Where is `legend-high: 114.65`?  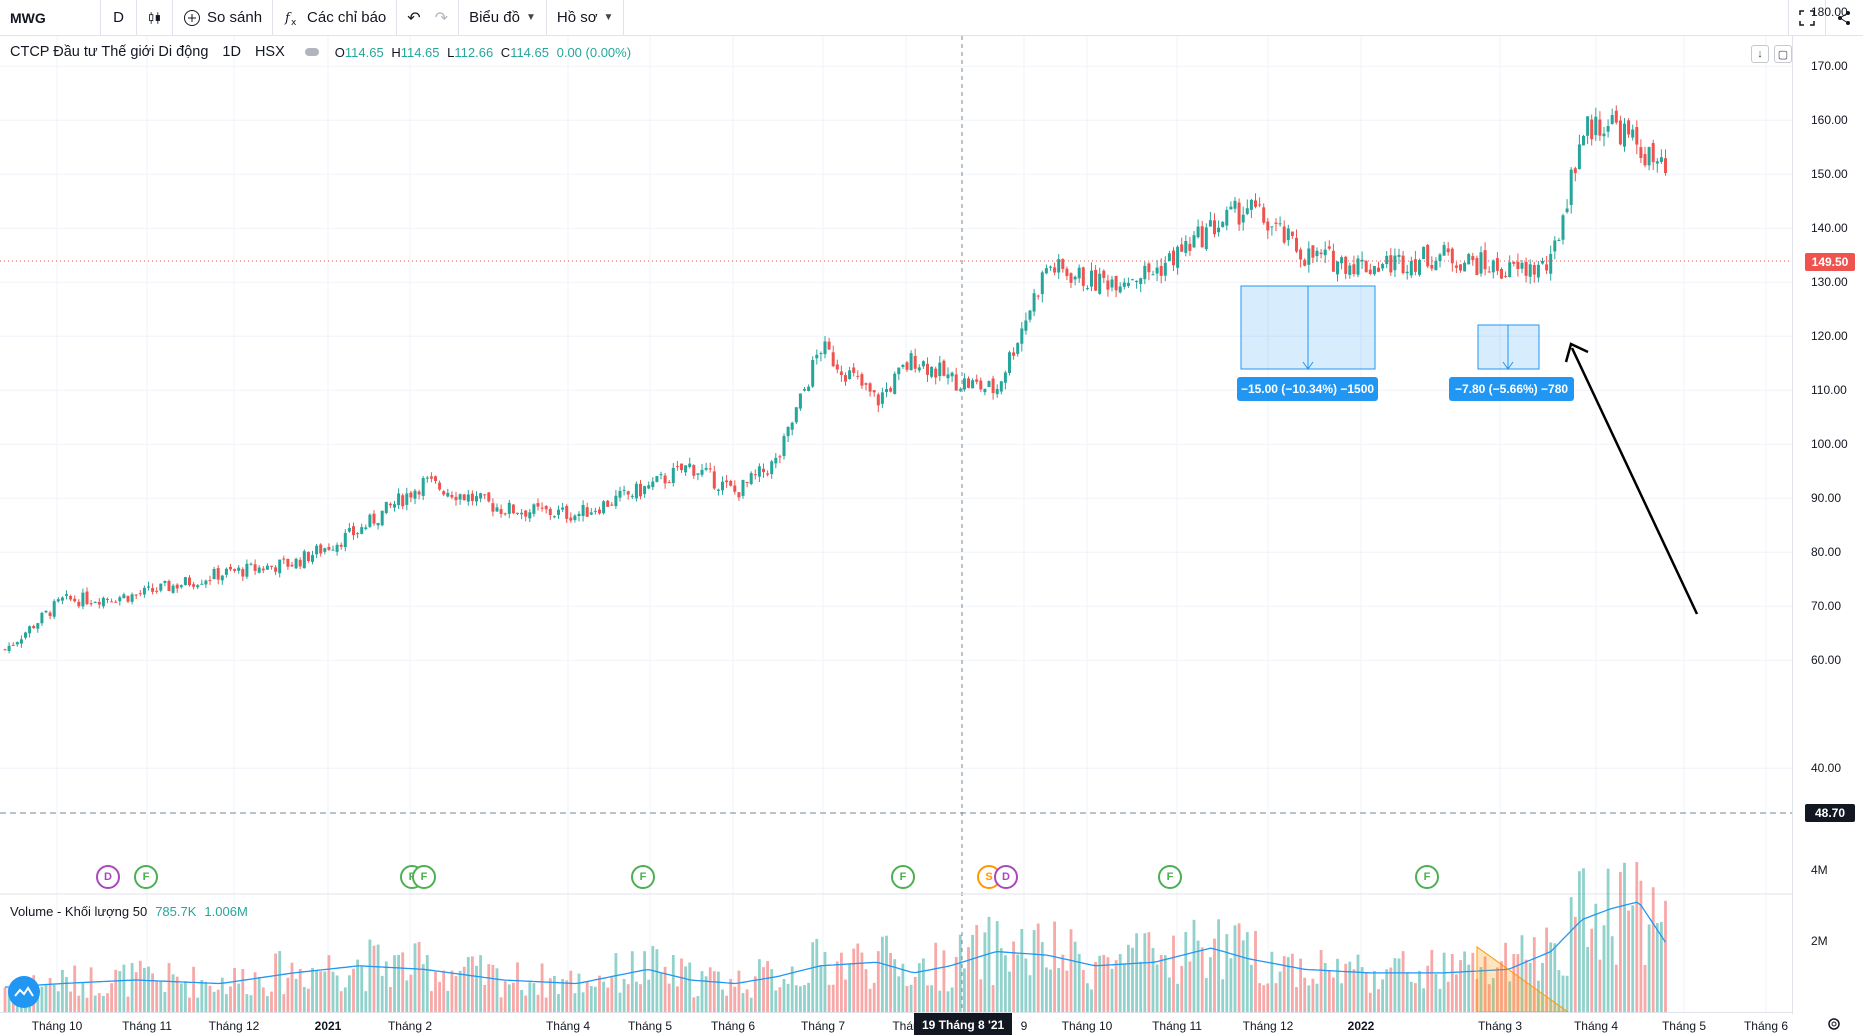 legend-high: 114.65 is located at coordinates (420, 52).